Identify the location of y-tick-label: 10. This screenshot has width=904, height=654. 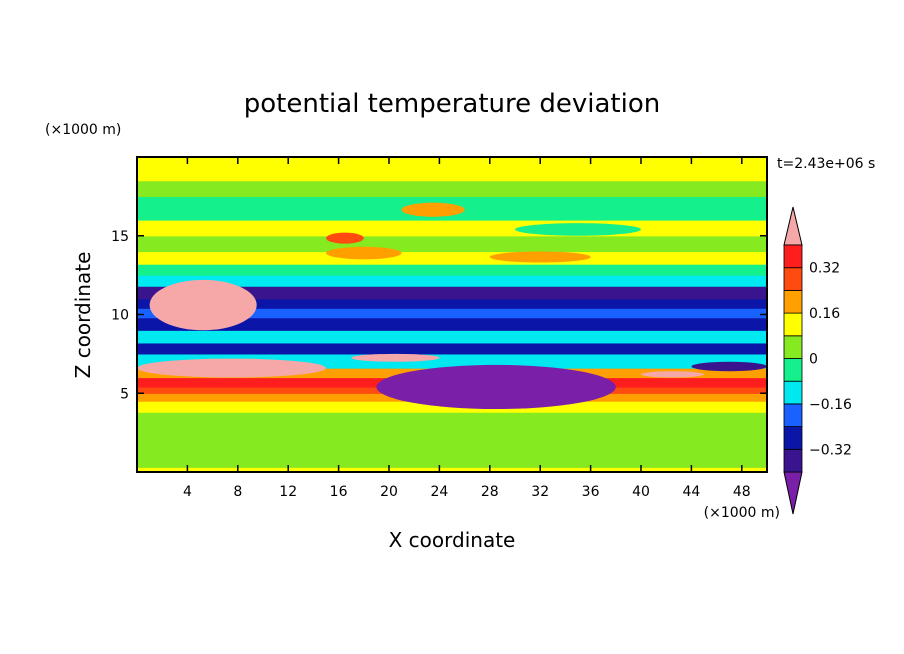
(120, 316).